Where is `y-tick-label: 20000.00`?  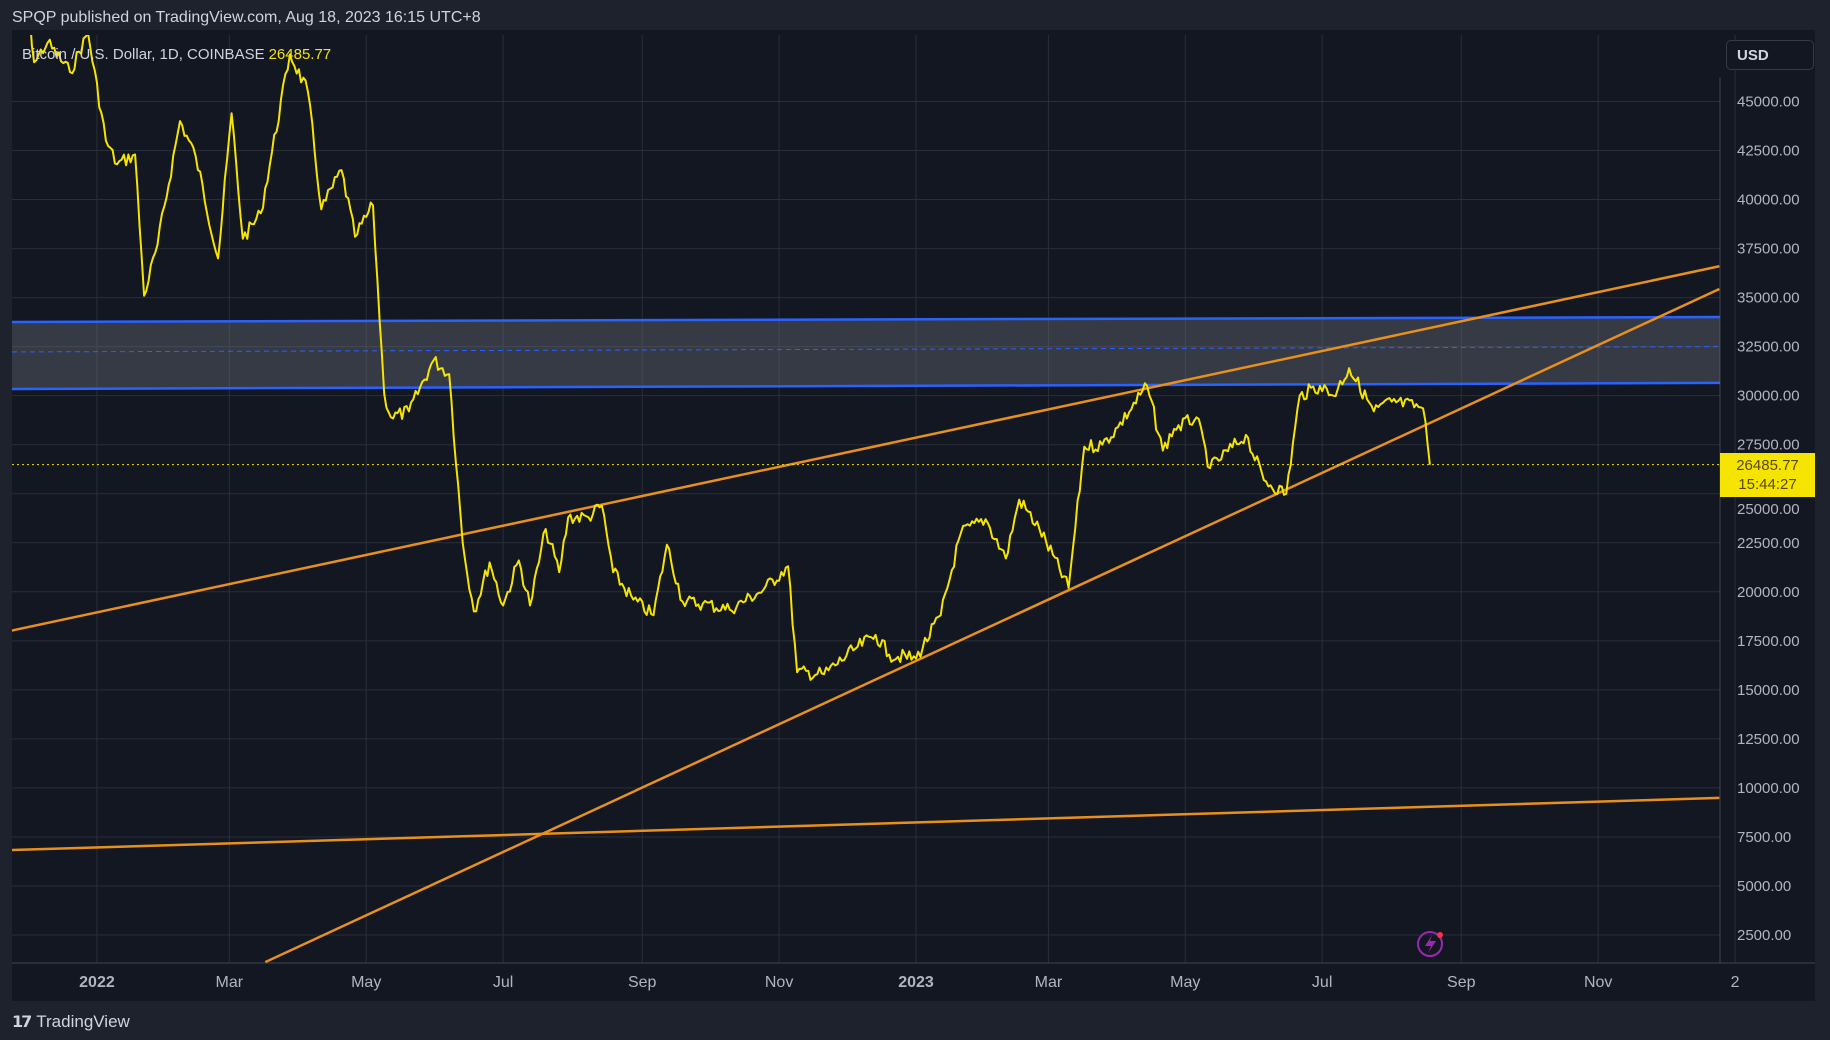
y-tick-label: 20000.00 is located at coordinates (1768, 592).